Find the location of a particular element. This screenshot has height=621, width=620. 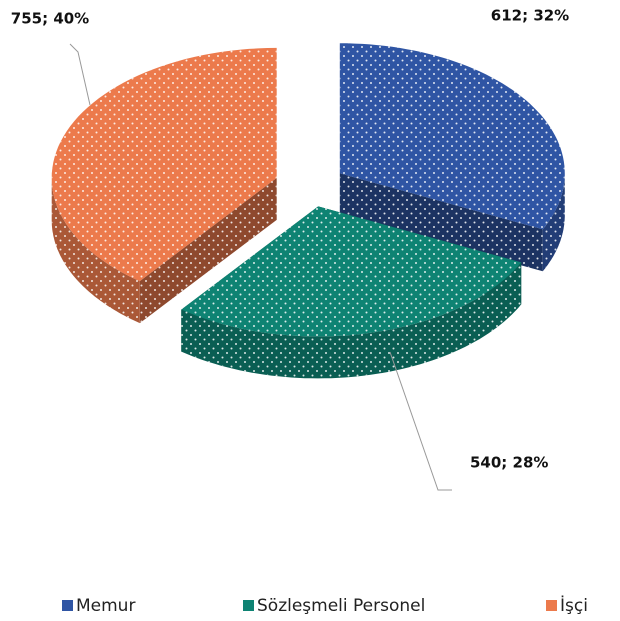

data-label: 612; 32% is located at coordinates (530, 16).